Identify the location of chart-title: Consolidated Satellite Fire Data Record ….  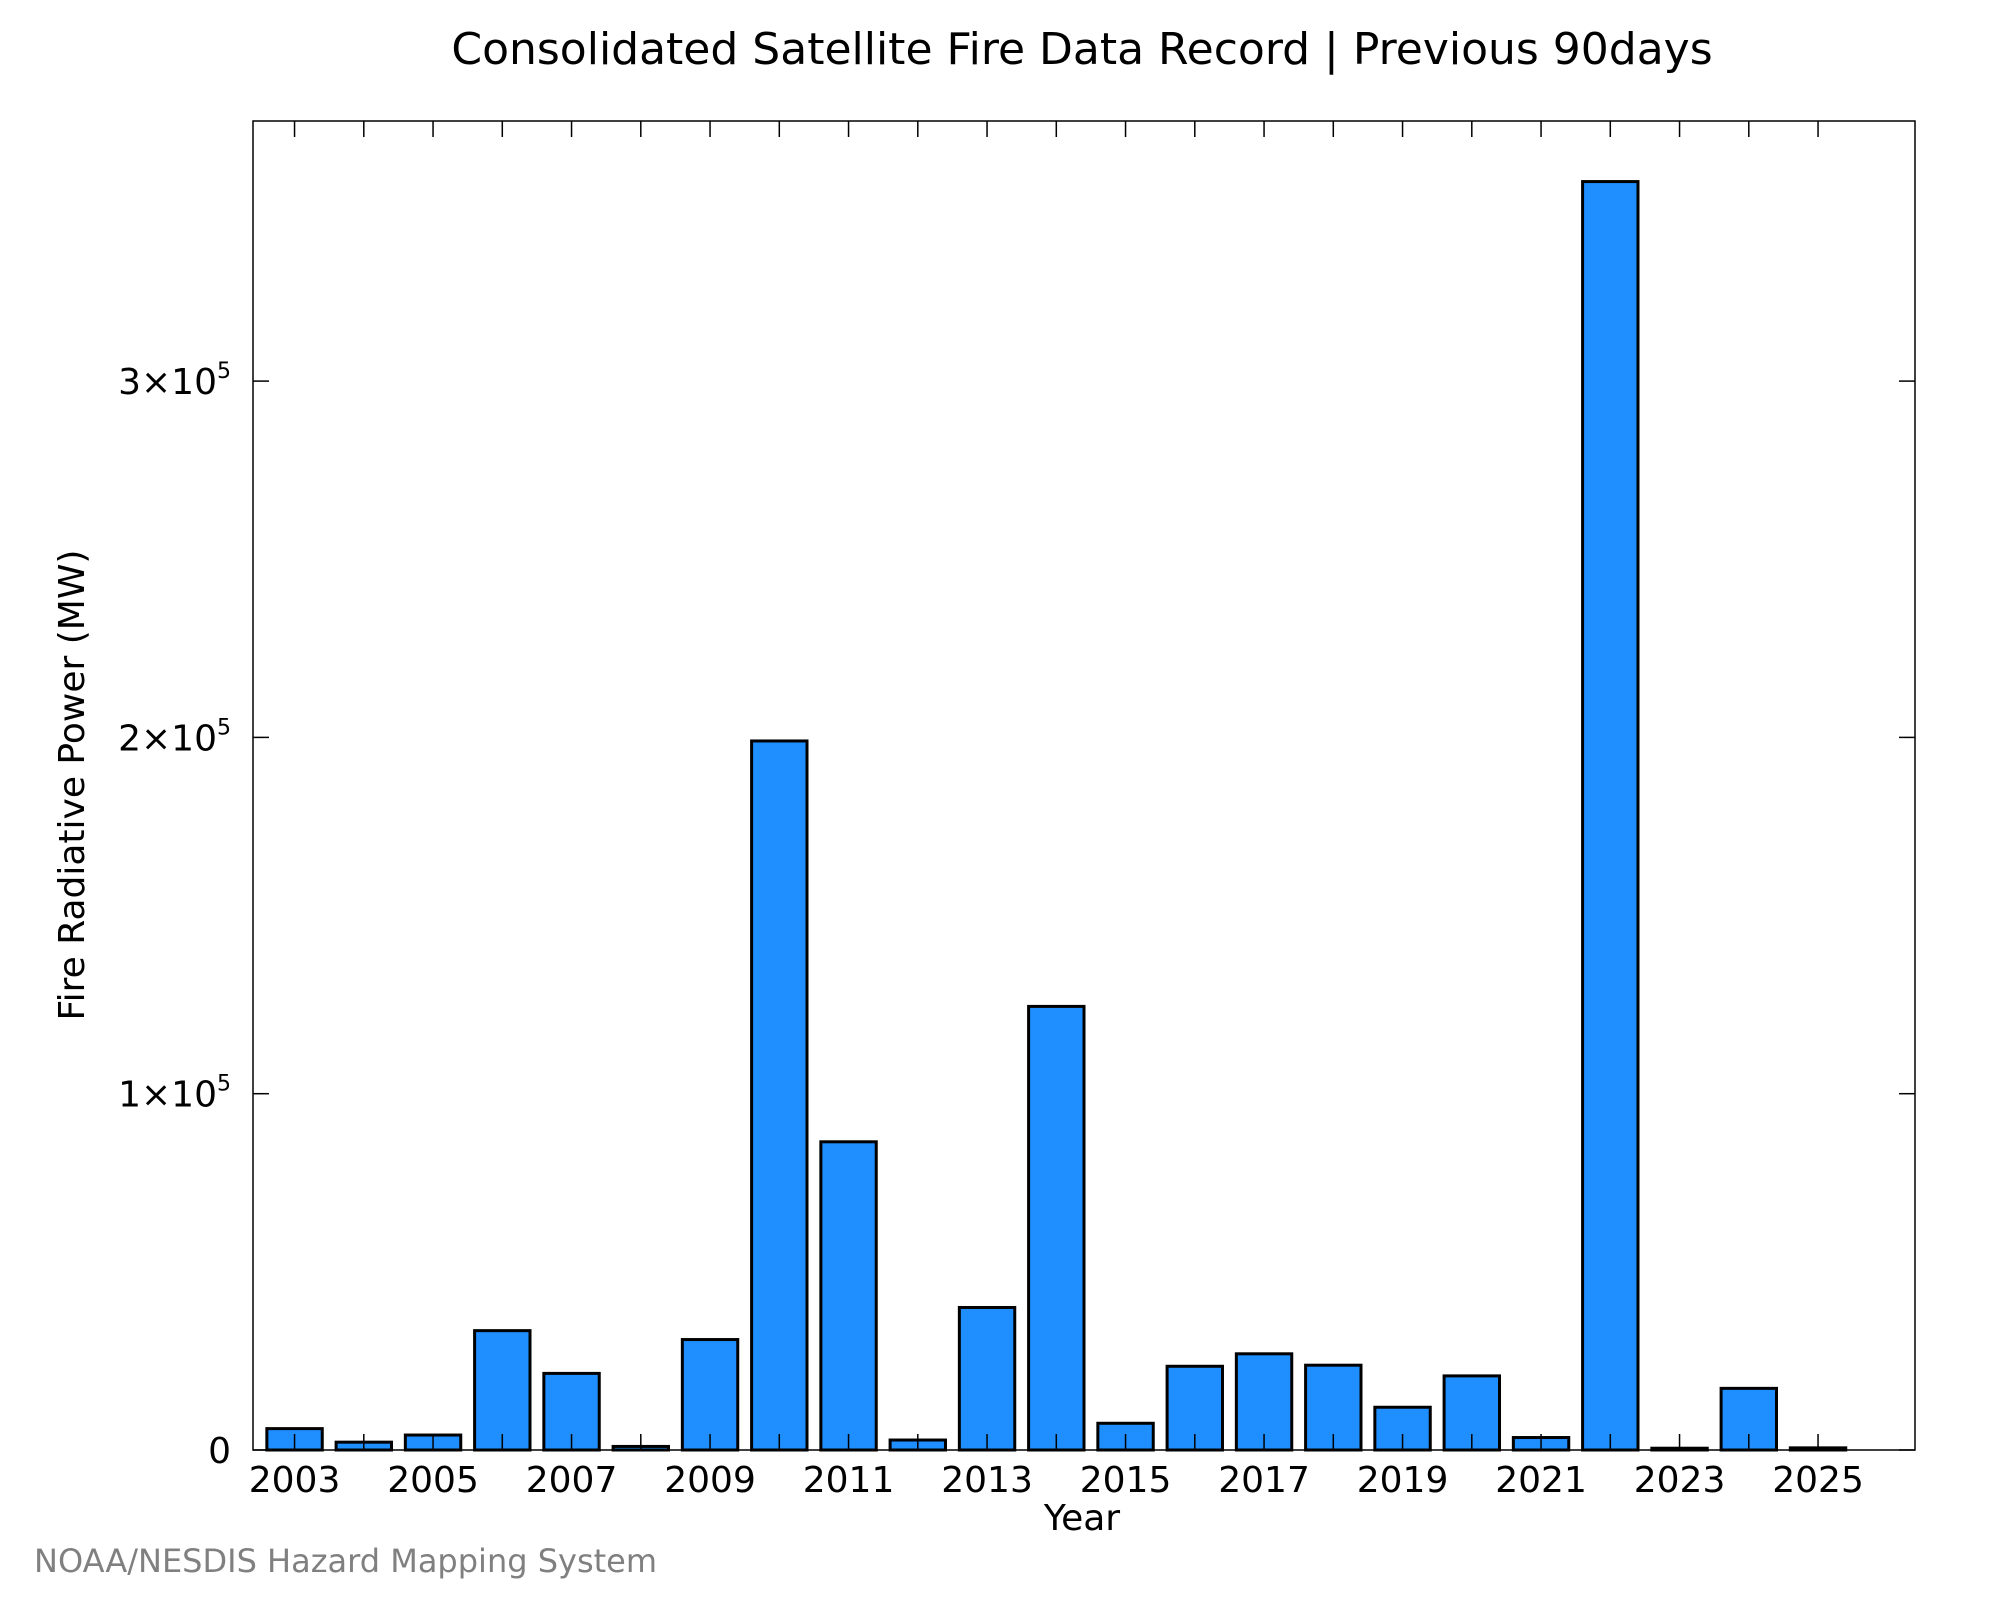
(1081, 49).